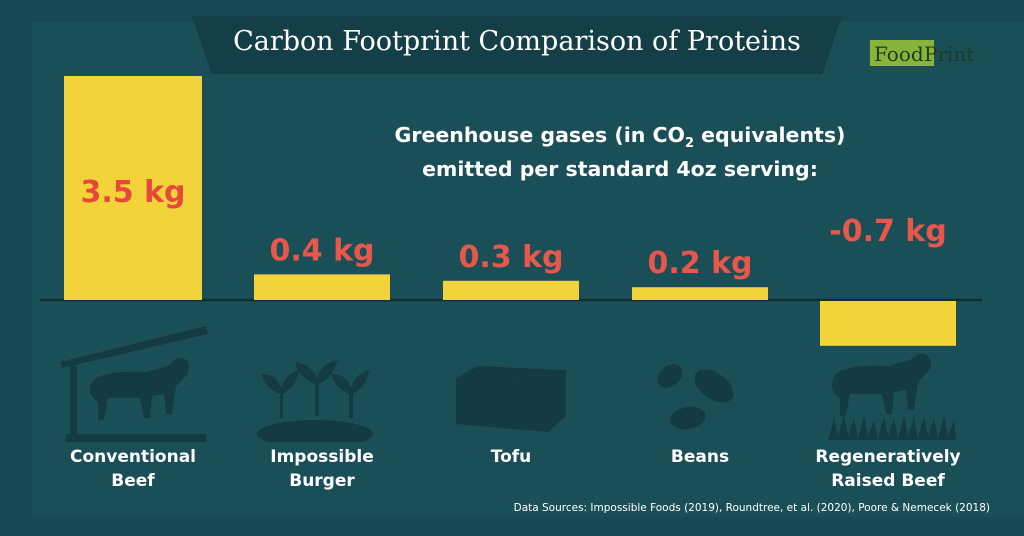 This screenshot has height=536, width=1024. Describe the element at coordinates (511, 399) in the screenshot. I see `tofu-block-icon` at that location.